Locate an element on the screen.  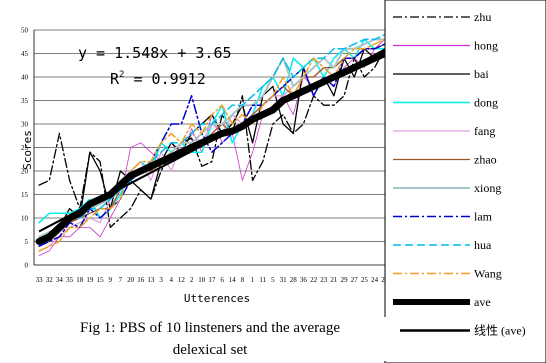
x-tick-label: 28 is located at coordinates (294, 280).